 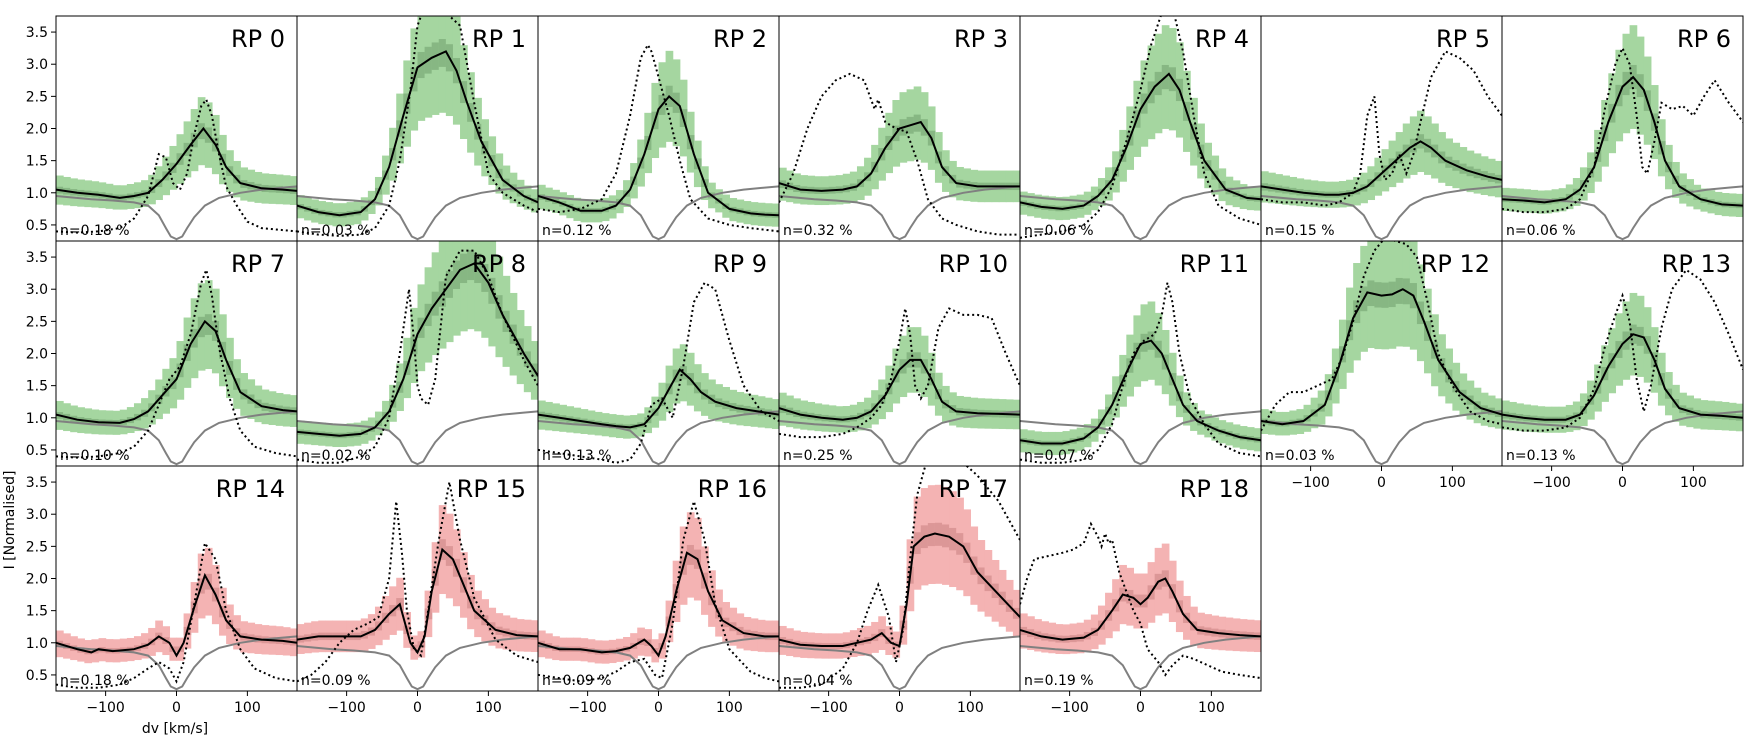 What do you see at coordinates (1222, 39) in the screenshot?
I see `panel-label: RP 4` at bounding box center [1222, 39].